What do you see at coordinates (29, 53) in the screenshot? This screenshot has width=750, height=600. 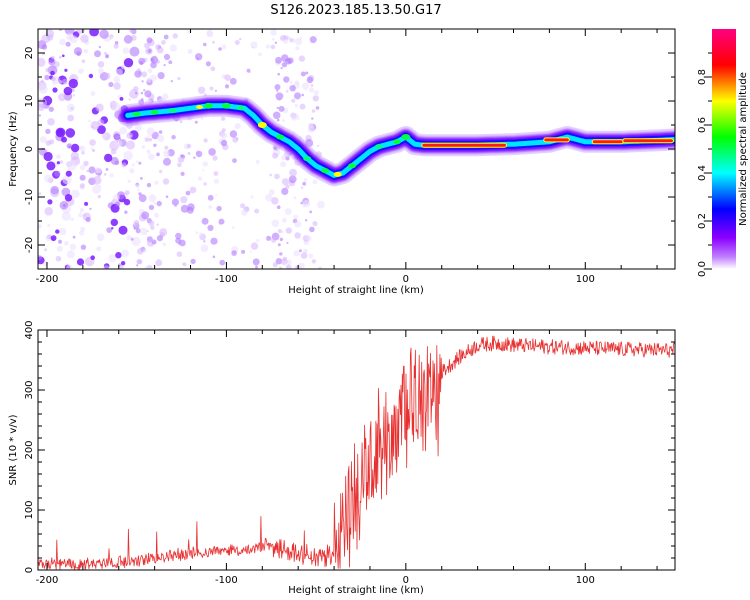 I see `y-tick-label: 20` at bounding box center [29, 53].